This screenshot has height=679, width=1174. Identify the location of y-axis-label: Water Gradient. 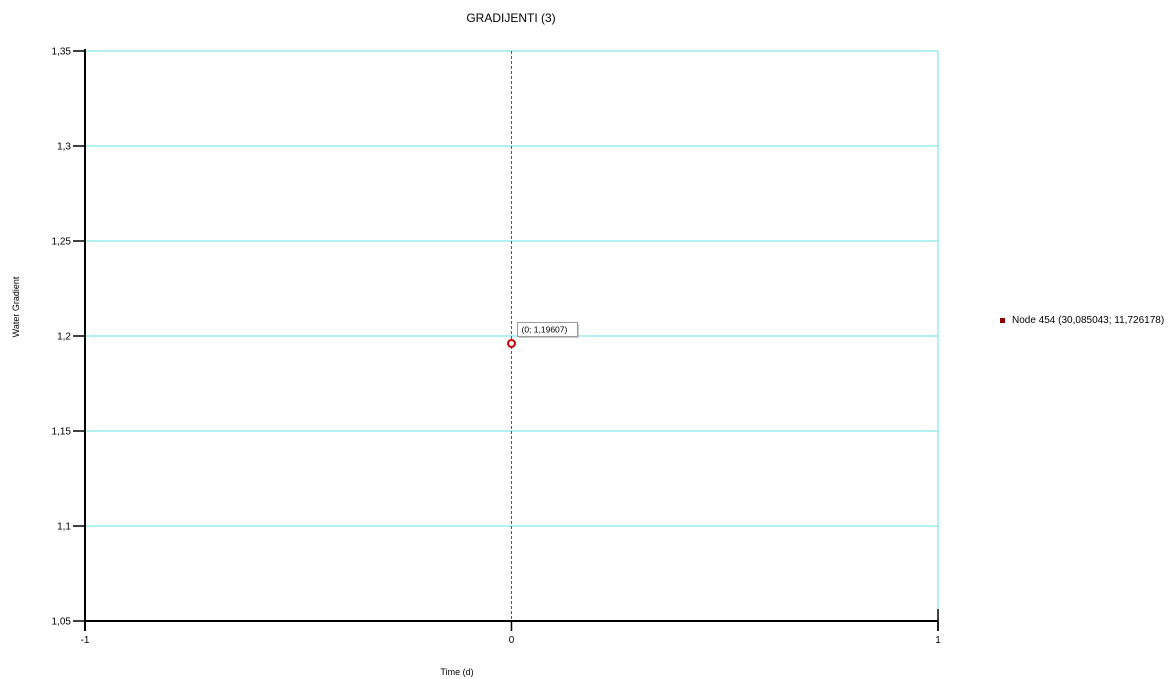
(16, 306).